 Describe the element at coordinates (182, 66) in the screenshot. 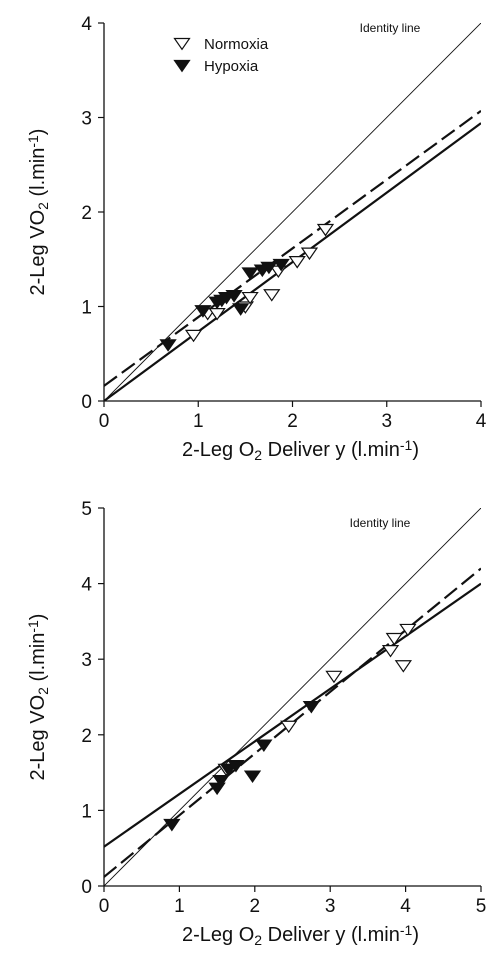

I see `legend-marker-hypoxia` at that location.